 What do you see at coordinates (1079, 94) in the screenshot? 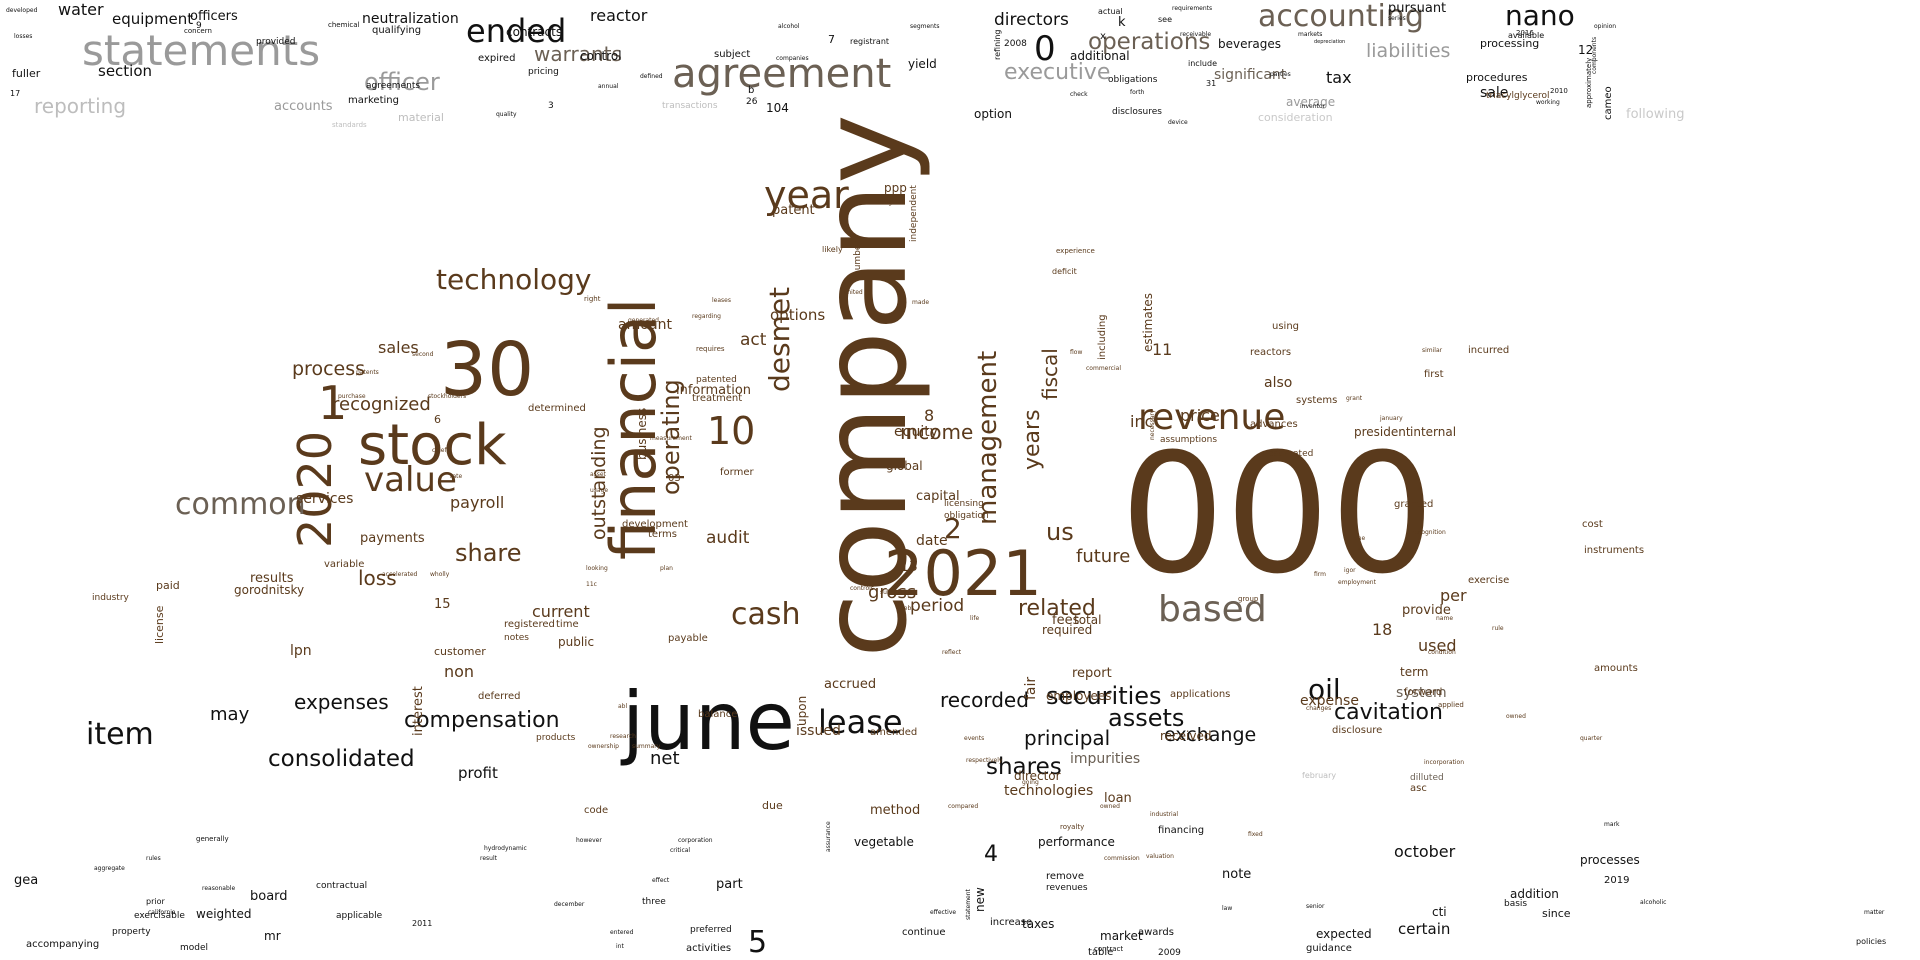
I see `word: check` at bounding box center [1079, 94].